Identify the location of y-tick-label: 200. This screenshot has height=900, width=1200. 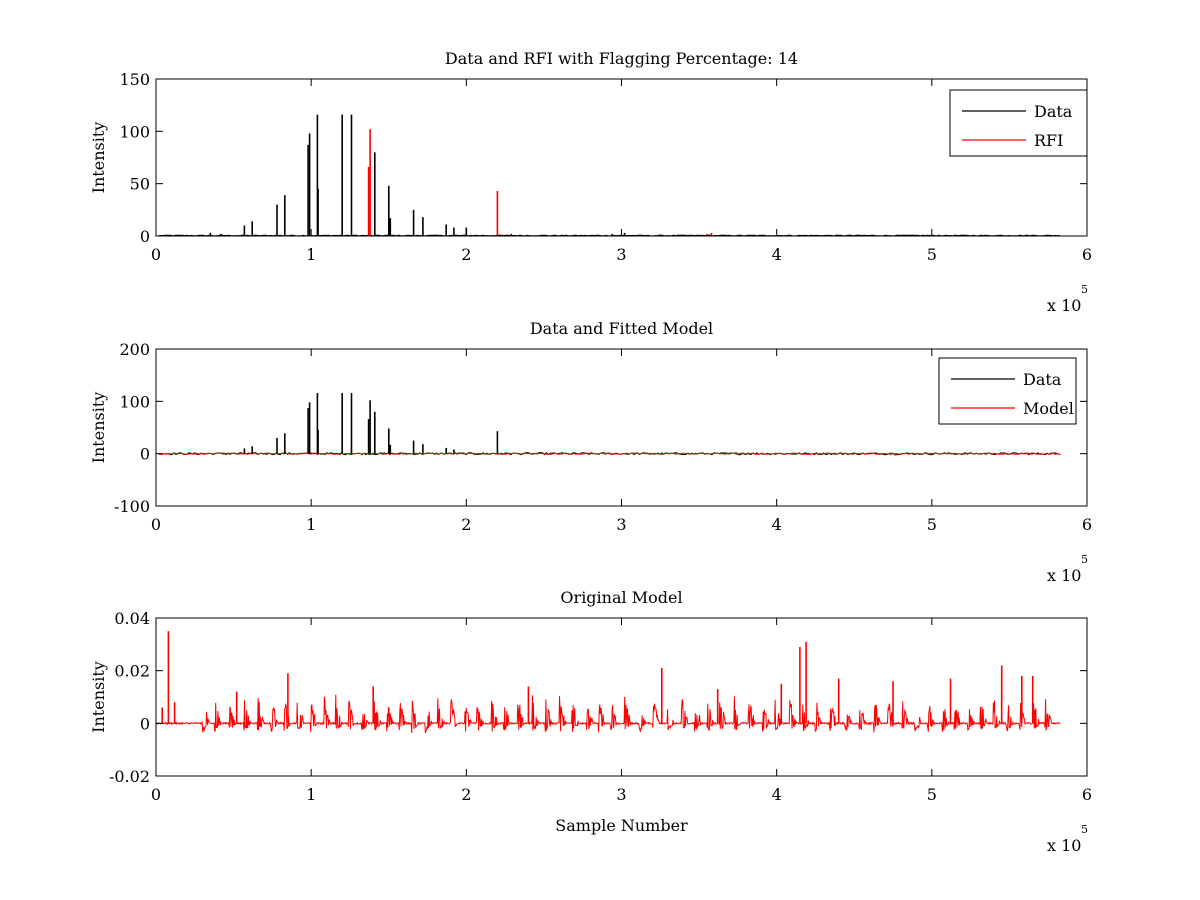
(134, 349).